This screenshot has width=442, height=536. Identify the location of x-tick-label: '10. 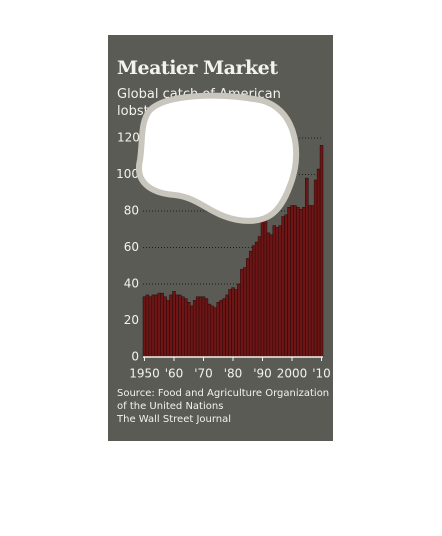
(321, 374).